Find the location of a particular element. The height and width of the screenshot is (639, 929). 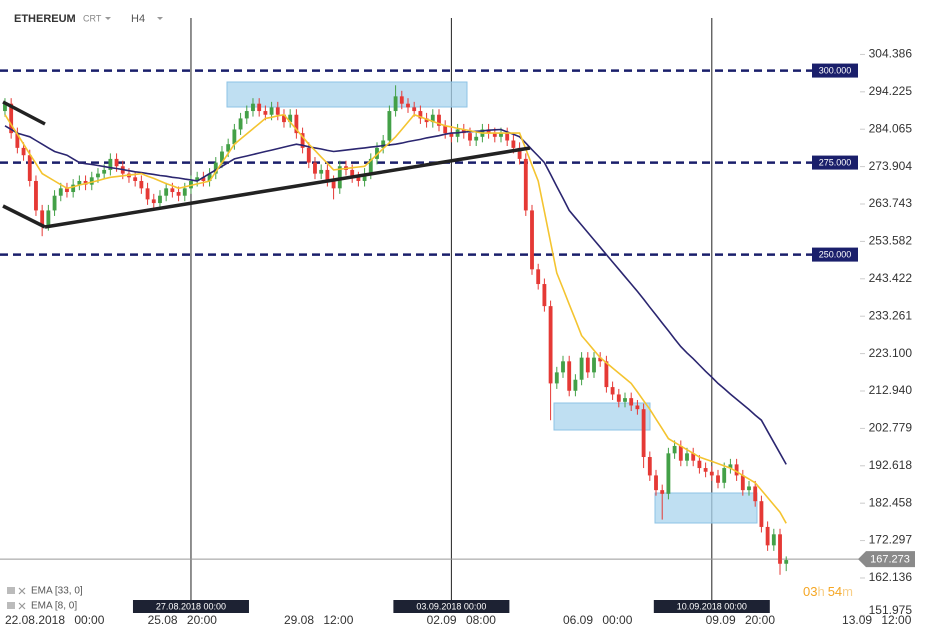

y-tick-label: 273.904 is located at coordinates (891, 166).